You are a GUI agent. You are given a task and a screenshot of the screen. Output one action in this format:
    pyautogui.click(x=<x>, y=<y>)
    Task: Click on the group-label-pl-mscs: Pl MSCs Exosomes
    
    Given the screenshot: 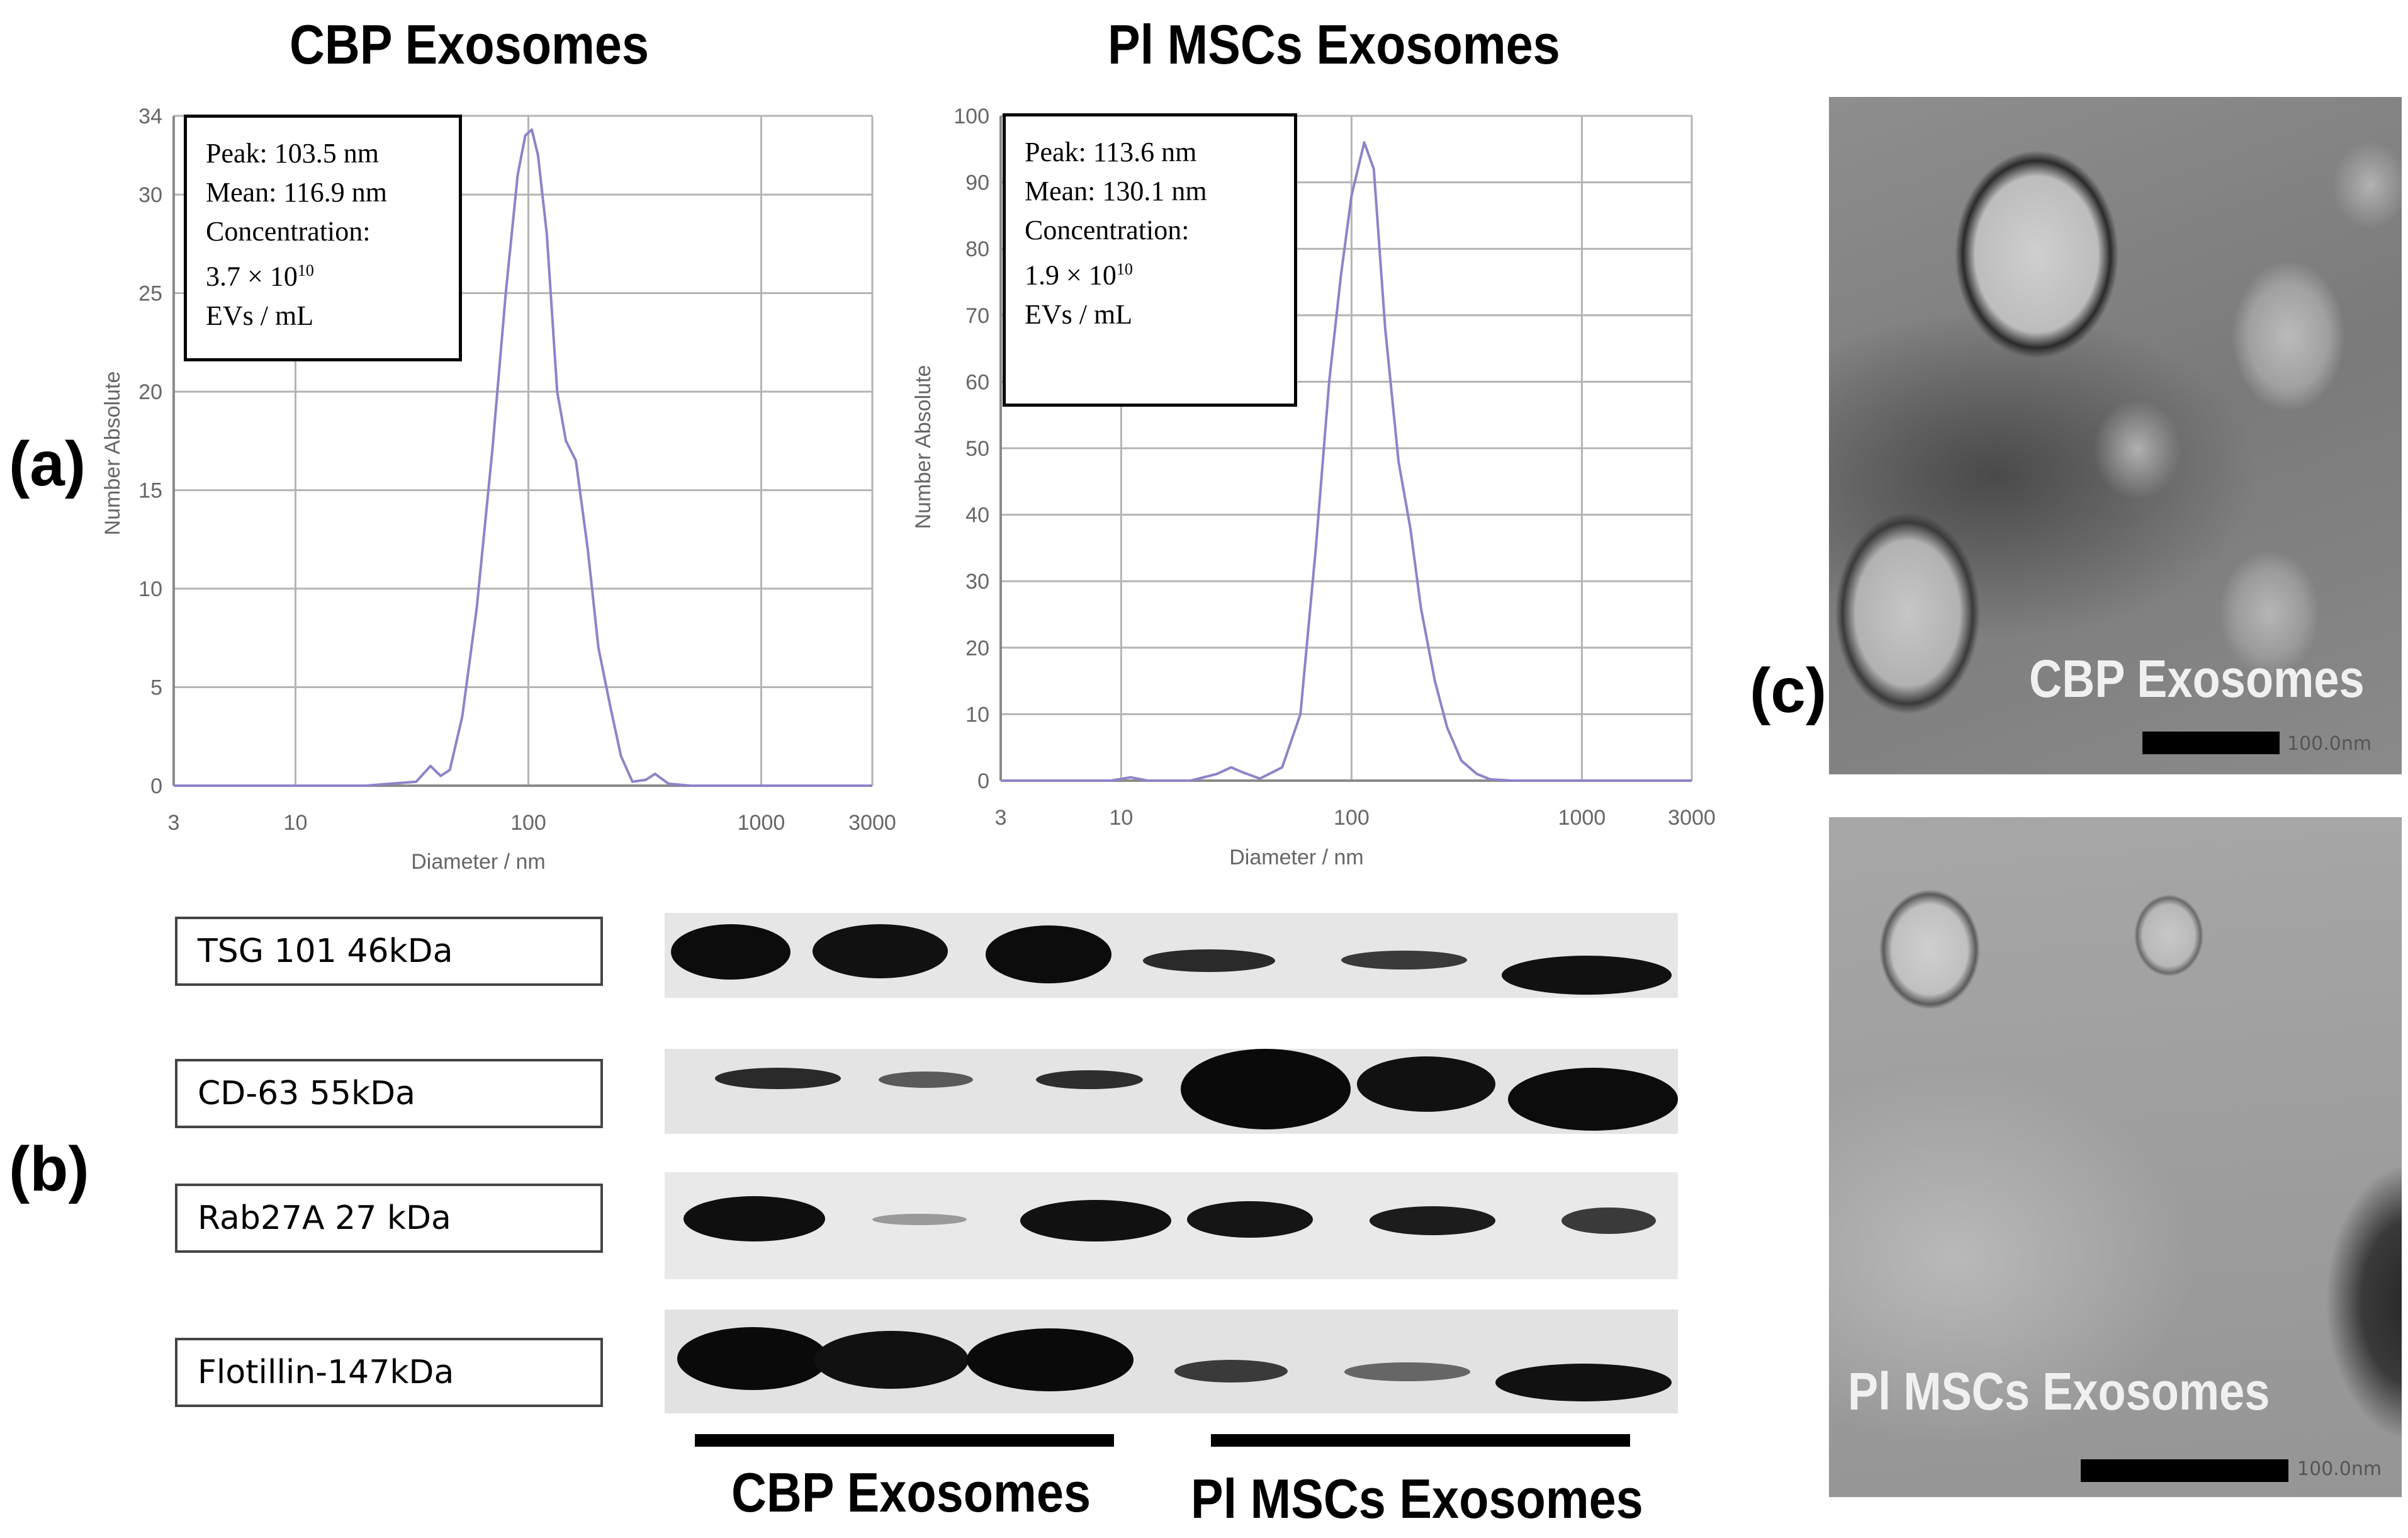 What is the action you would take?
    pyautogui.click(x=1417, y=1498)
    